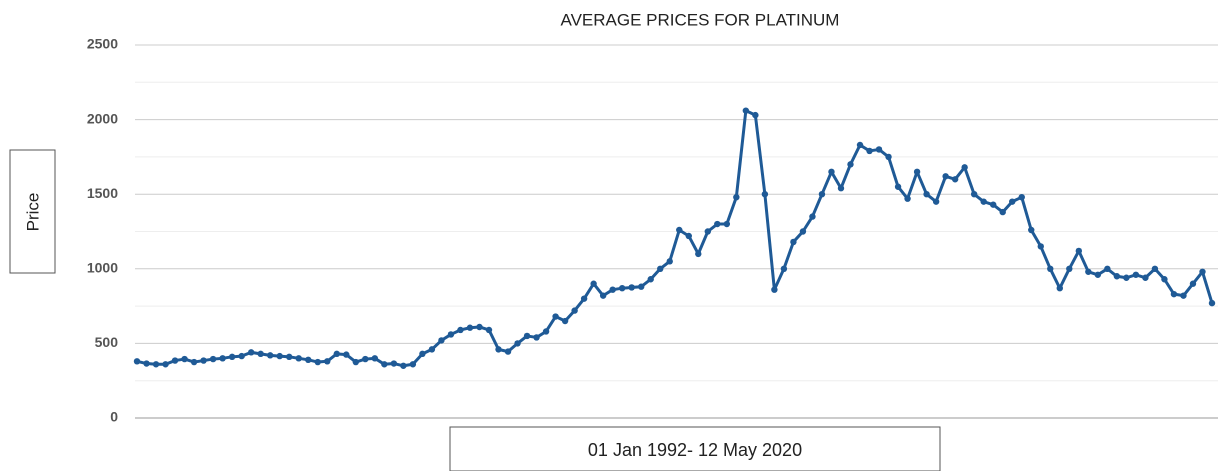  Describe the element at coordinates (700, 19) in the screenshot. I see `chart-title: AVERAGE PRICES FOR PLATINUM` at that location.